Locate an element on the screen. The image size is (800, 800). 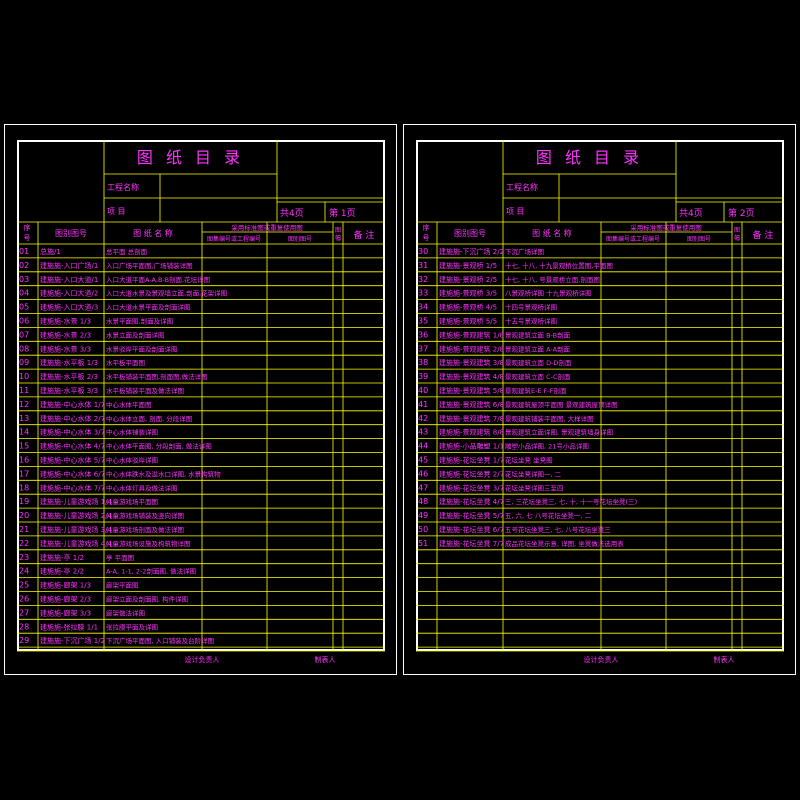
row-drawing-no: 建施施-儿童游戏场 2/4 is located at coordinates (76, 515).